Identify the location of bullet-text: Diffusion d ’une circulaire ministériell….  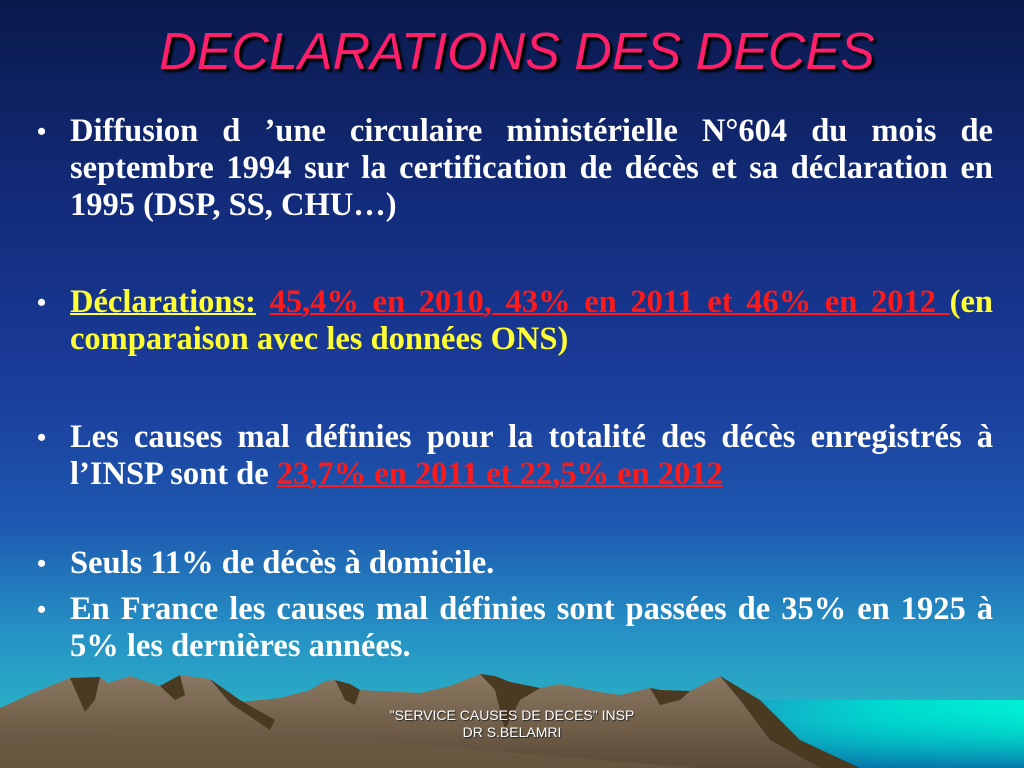
(531, 168).